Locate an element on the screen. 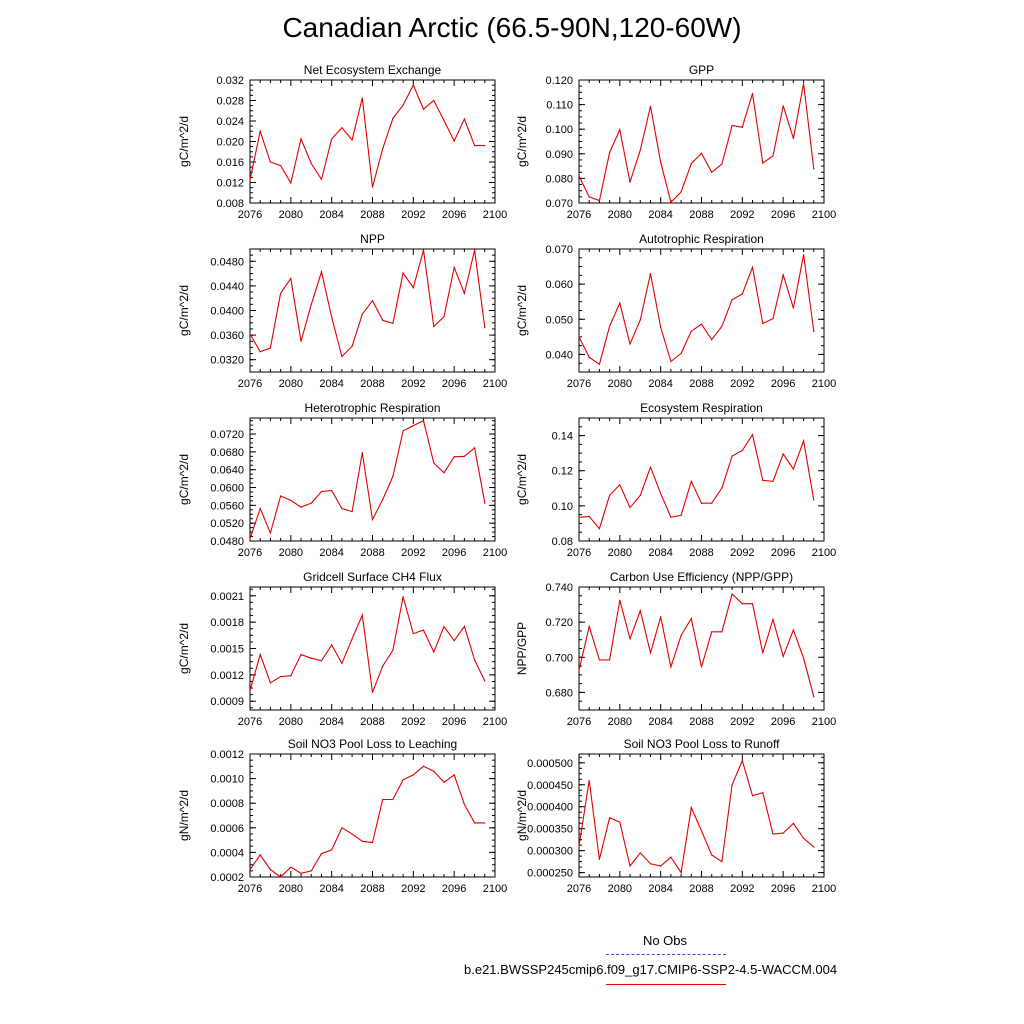  chart-4-series-line is located at coordinates (696, 310).